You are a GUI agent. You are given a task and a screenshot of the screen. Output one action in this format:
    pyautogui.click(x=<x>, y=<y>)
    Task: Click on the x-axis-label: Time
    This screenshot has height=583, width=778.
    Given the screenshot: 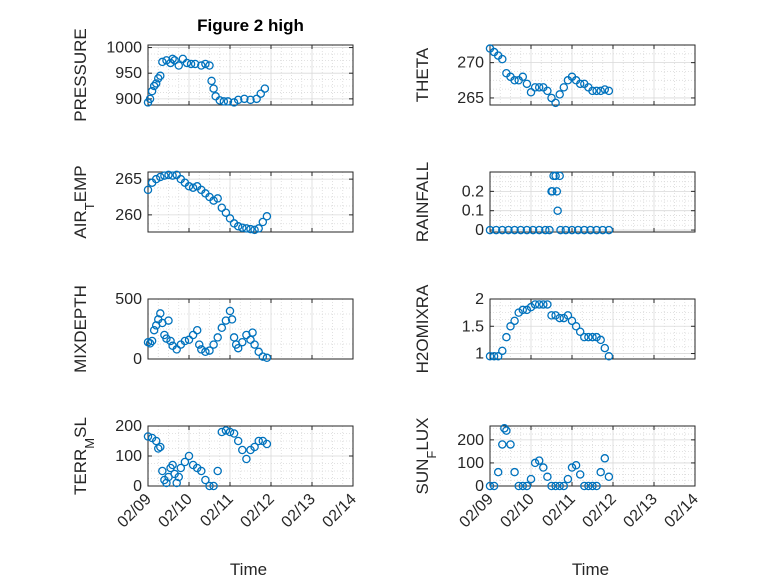 What is the action you would take?
    pyautogui.click(x=248, y=569)
    